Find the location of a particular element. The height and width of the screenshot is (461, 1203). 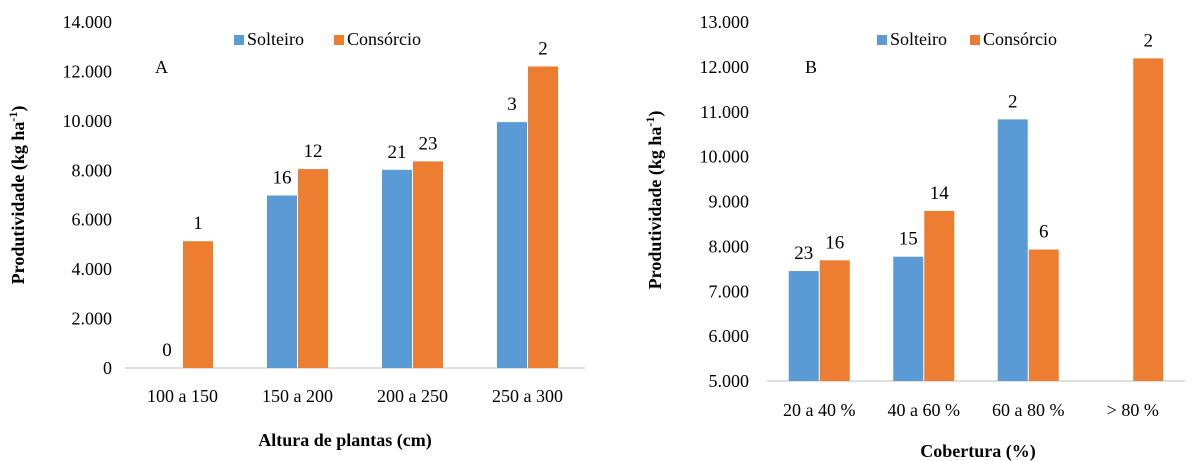

y-tick-label: 5.000 is located at coordinates (729, 381).